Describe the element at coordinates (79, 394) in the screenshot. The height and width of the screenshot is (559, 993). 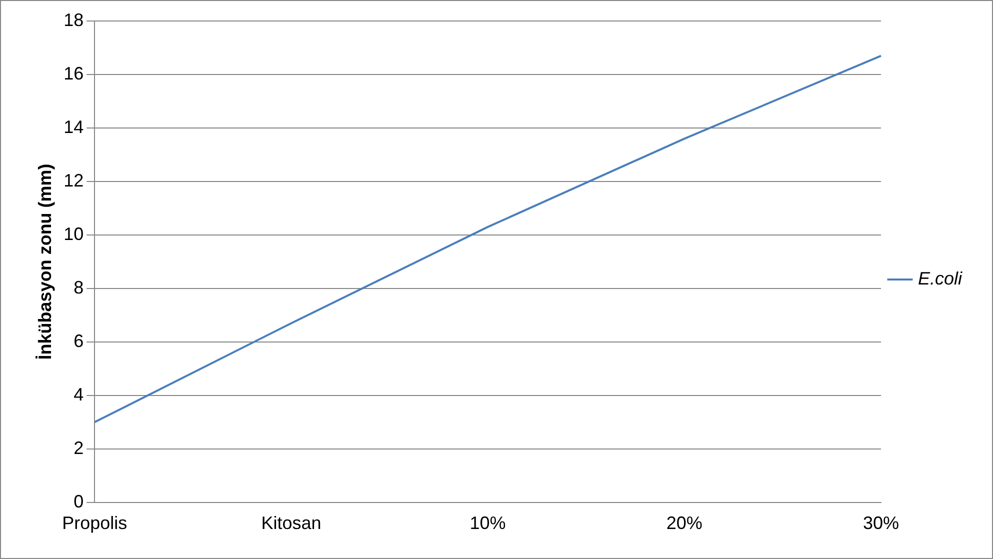
I see `y-tick-label: 4` at that location.